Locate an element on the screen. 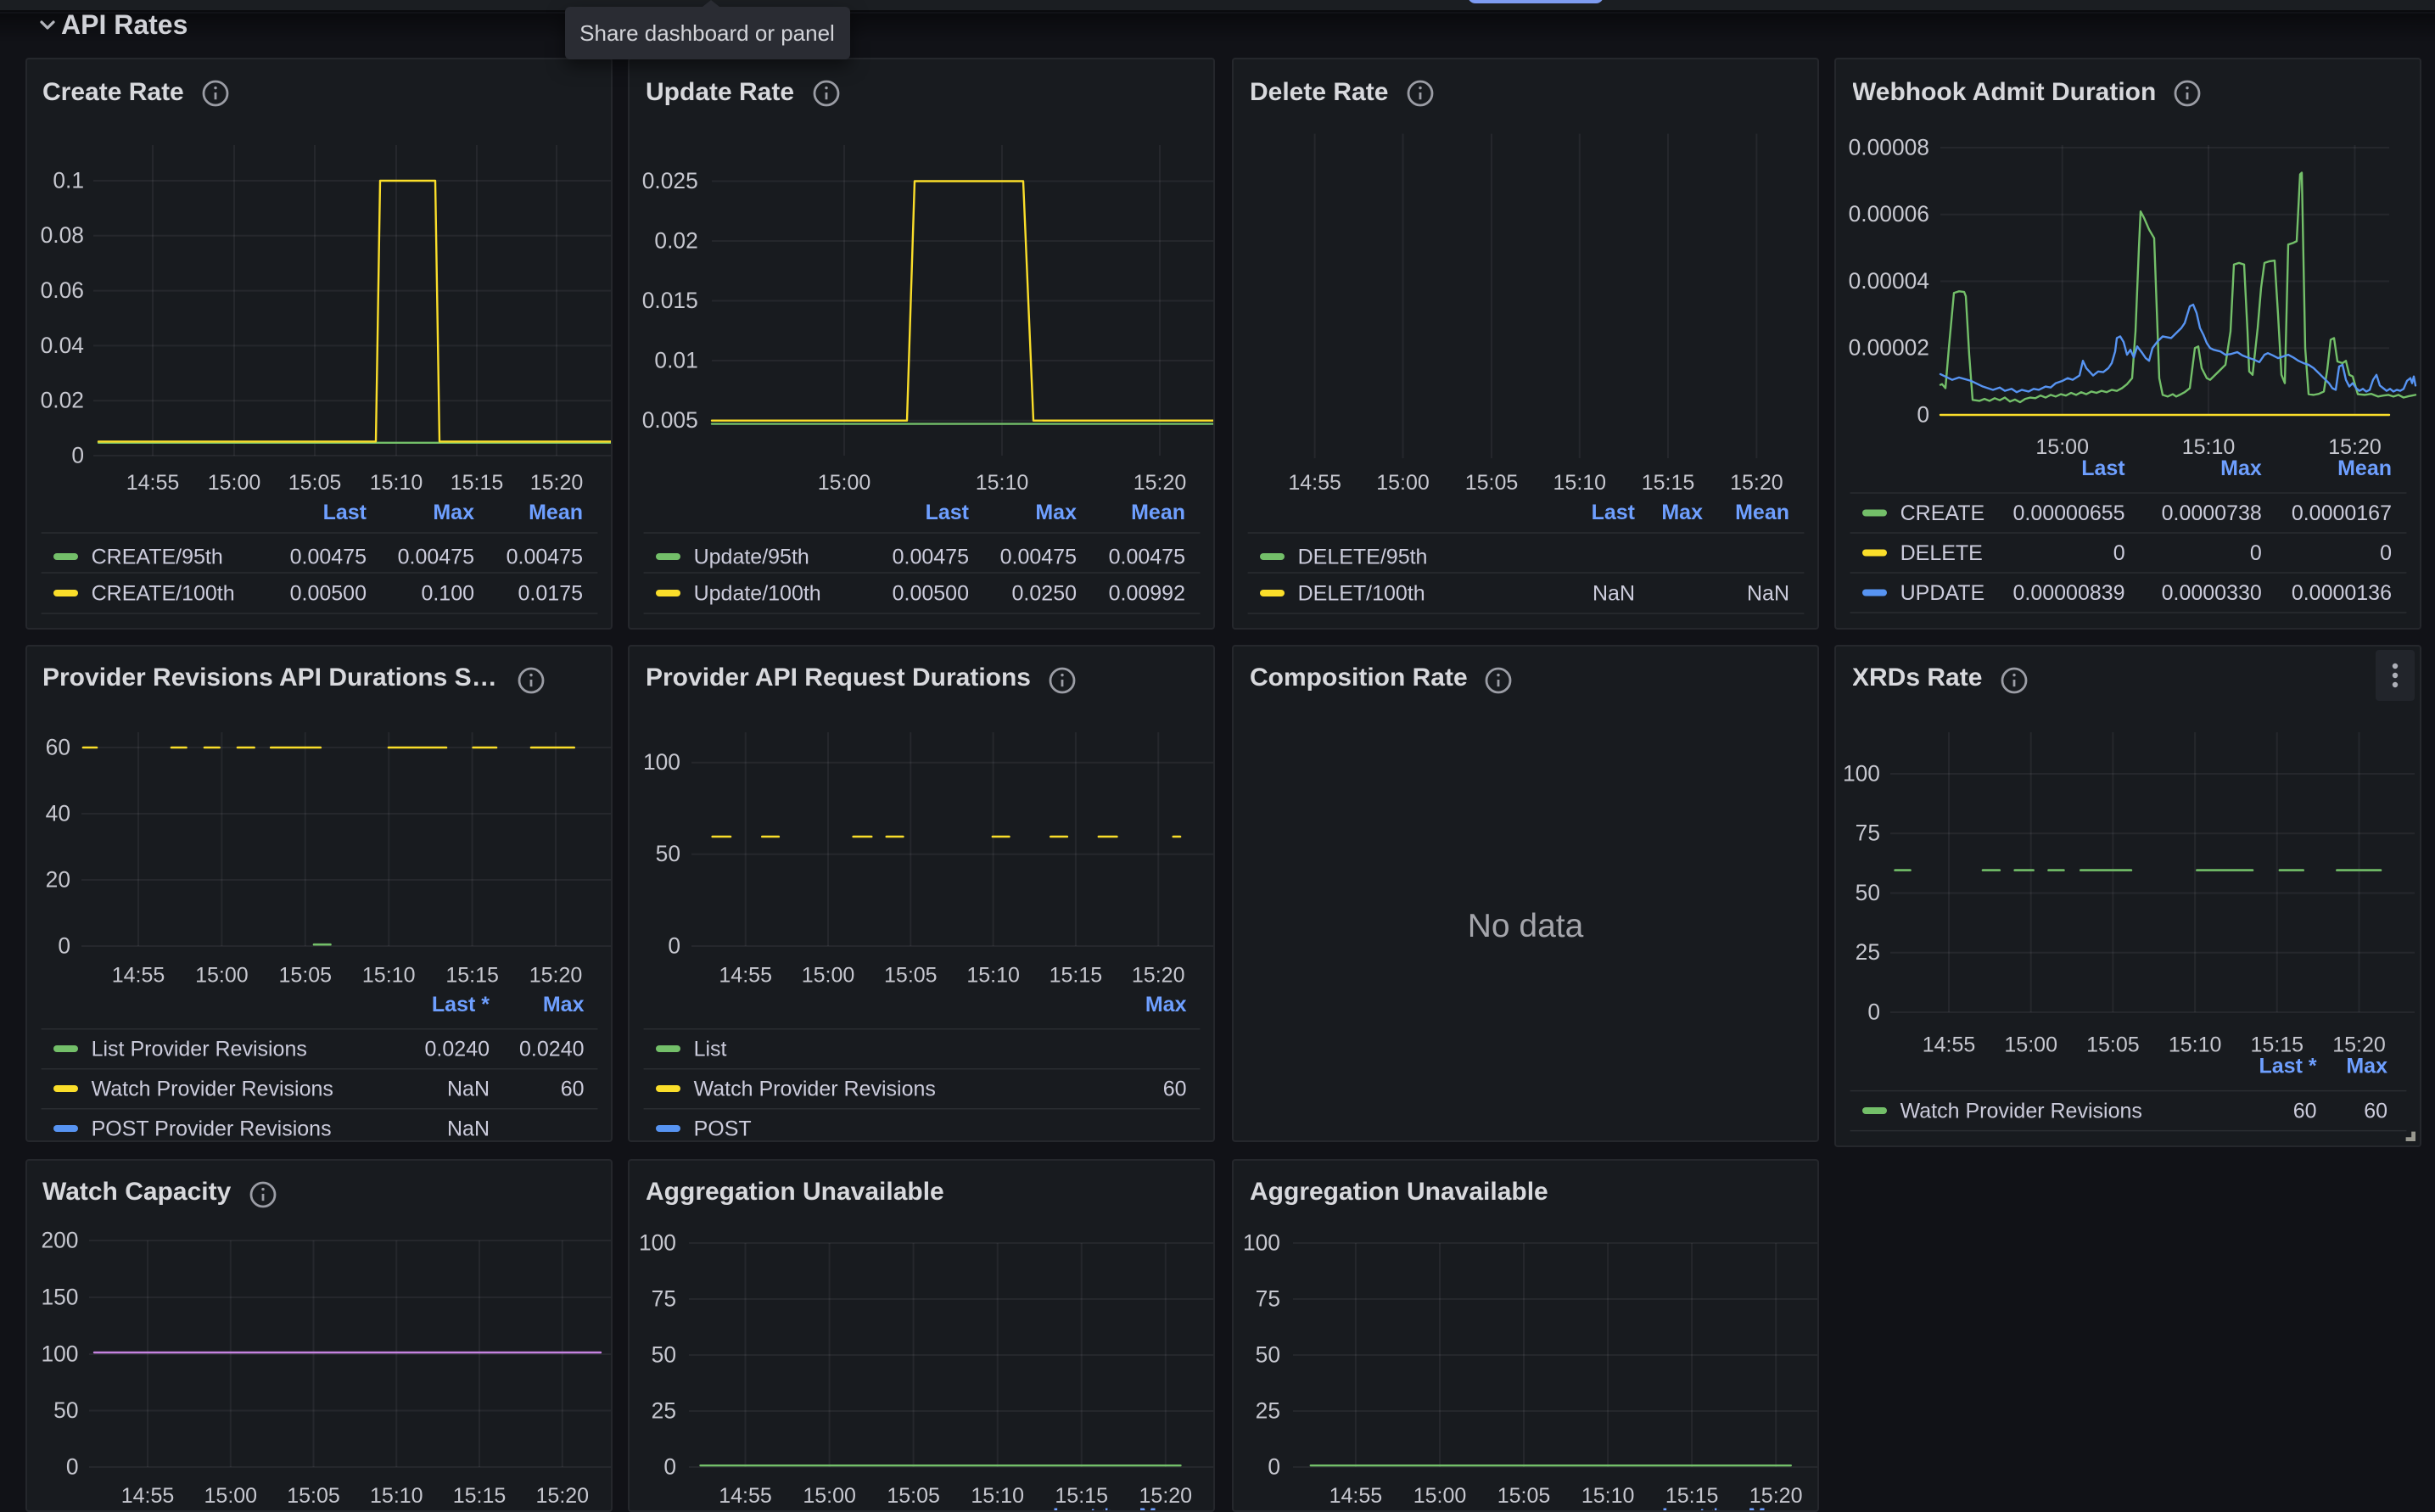 This screenshot has width=2435, height=1512. svg-text: 0.025 is located at coordinates (670, 180).